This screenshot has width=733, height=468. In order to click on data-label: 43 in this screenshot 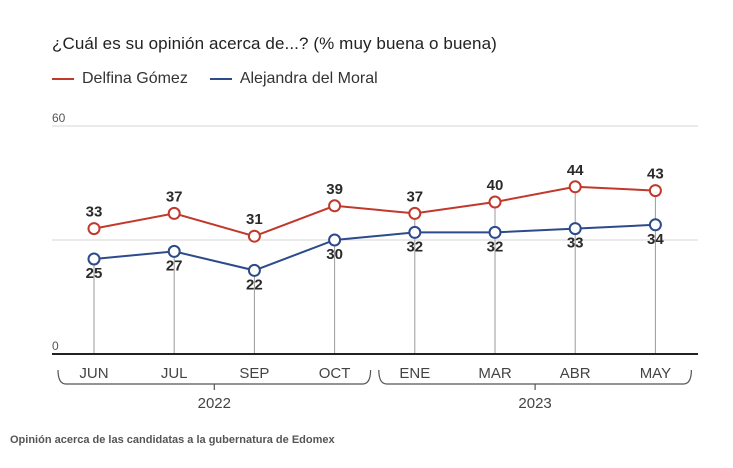, I will do `click(655, 174)`.